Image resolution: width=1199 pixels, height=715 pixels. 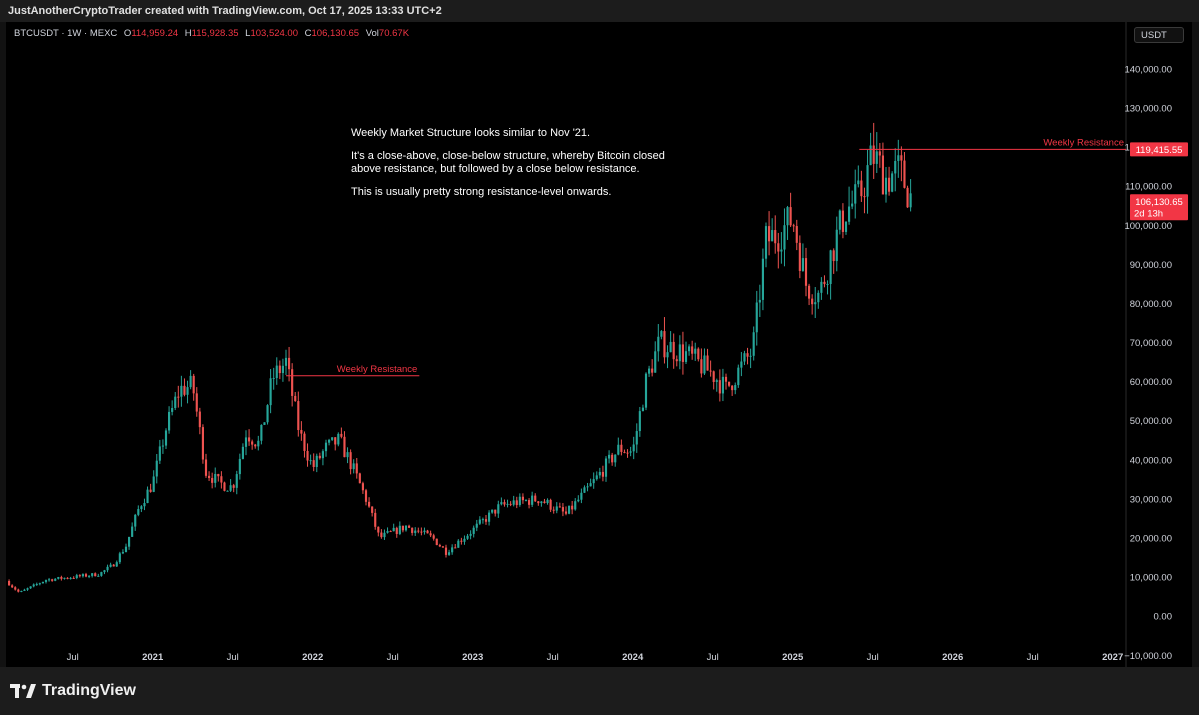 What do you see at coordinates (1148, 69) in the screenshot?
I see `y-tick-label: 140,000.00` at bounding box center [1148, 69].